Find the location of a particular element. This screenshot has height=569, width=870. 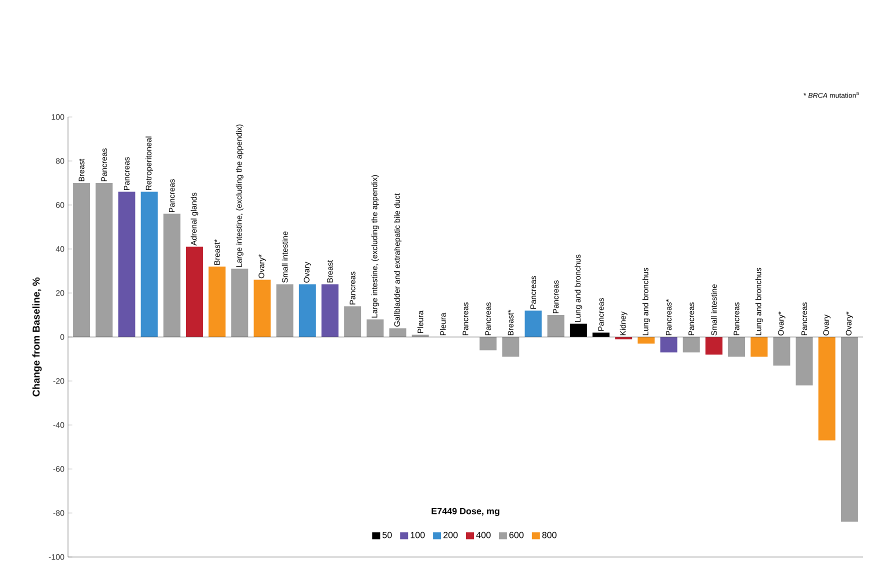

legend-label: 800 is located at coordinates (549, 535).